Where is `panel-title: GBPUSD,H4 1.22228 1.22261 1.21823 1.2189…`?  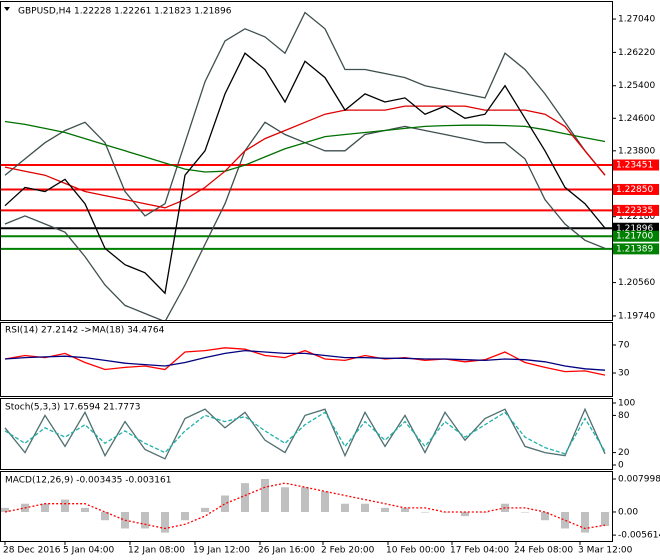
panel-title: GBPUSD,H4 1.22228 1.22261 1.21823 1.2189… is located at coordinates (125, 12).